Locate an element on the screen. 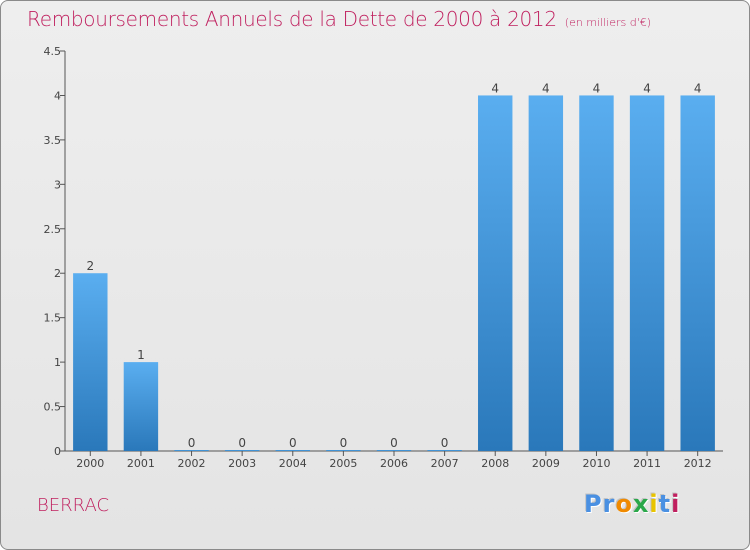 Image resolution: width=750 pixels, height=550 pixels. y-tick-label: 4 is located at coordinates (57, 95).